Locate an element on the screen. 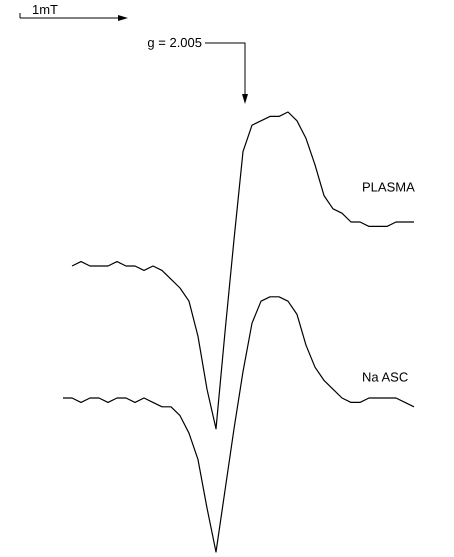  text: 1mT is located at coordinates (45, 9).